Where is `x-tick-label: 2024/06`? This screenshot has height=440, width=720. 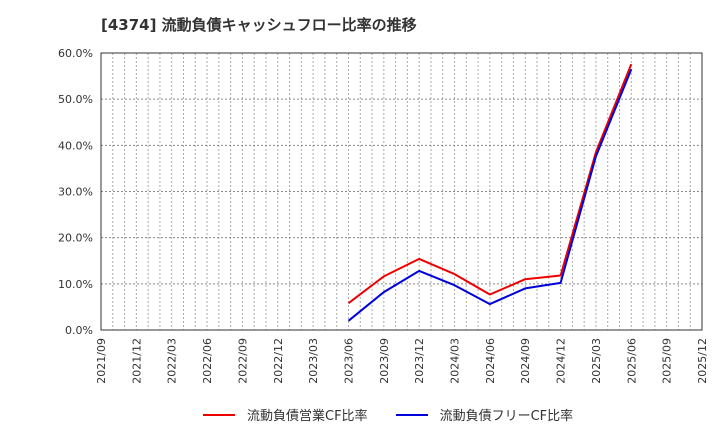 x-tick-label: 2024/06 is located at coordinates (490, 361).